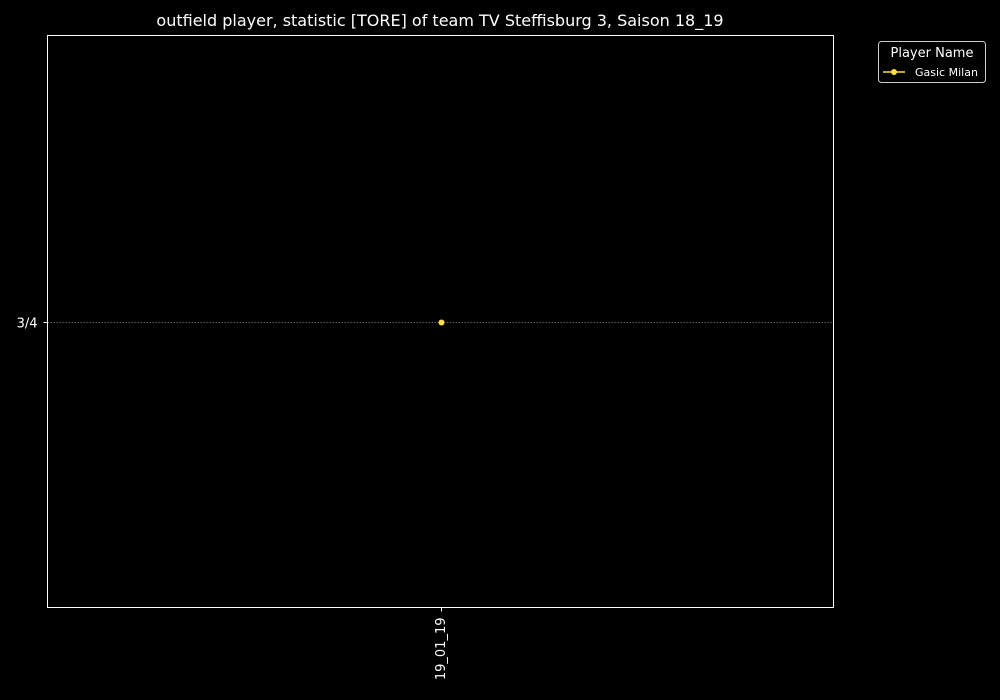  I want to click on legend-label: Gasic Milan, so click(946, 72).